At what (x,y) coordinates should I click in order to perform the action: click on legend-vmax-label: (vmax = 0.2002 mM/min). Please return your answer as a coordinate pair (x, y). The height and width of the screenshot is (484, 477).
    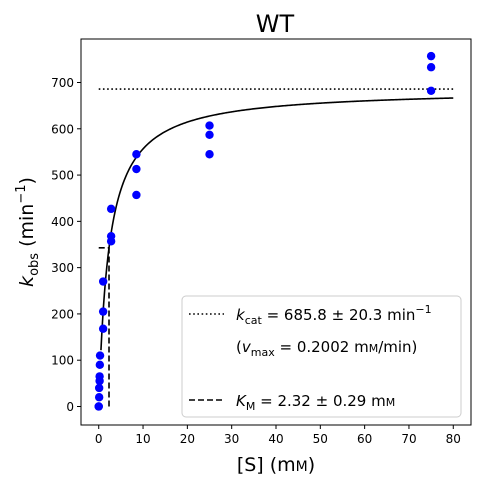
    Looking at the image, I should click on (326, 348).